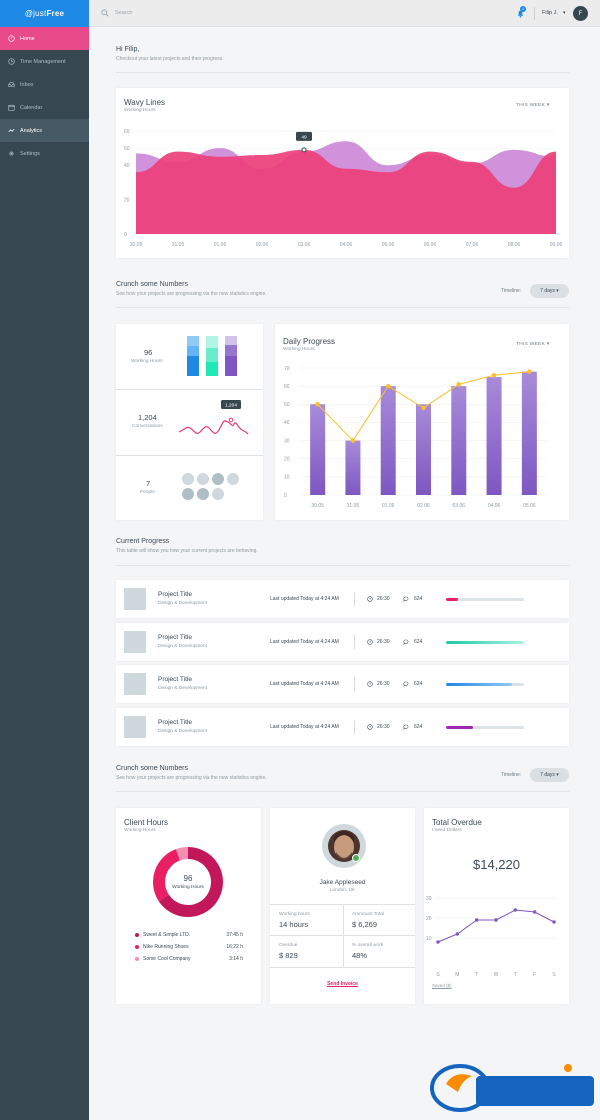  What do you see at coordinates (429, 899) in the screenshot?
I see `y-tick-label: 30` at bounding box center [429, 899].